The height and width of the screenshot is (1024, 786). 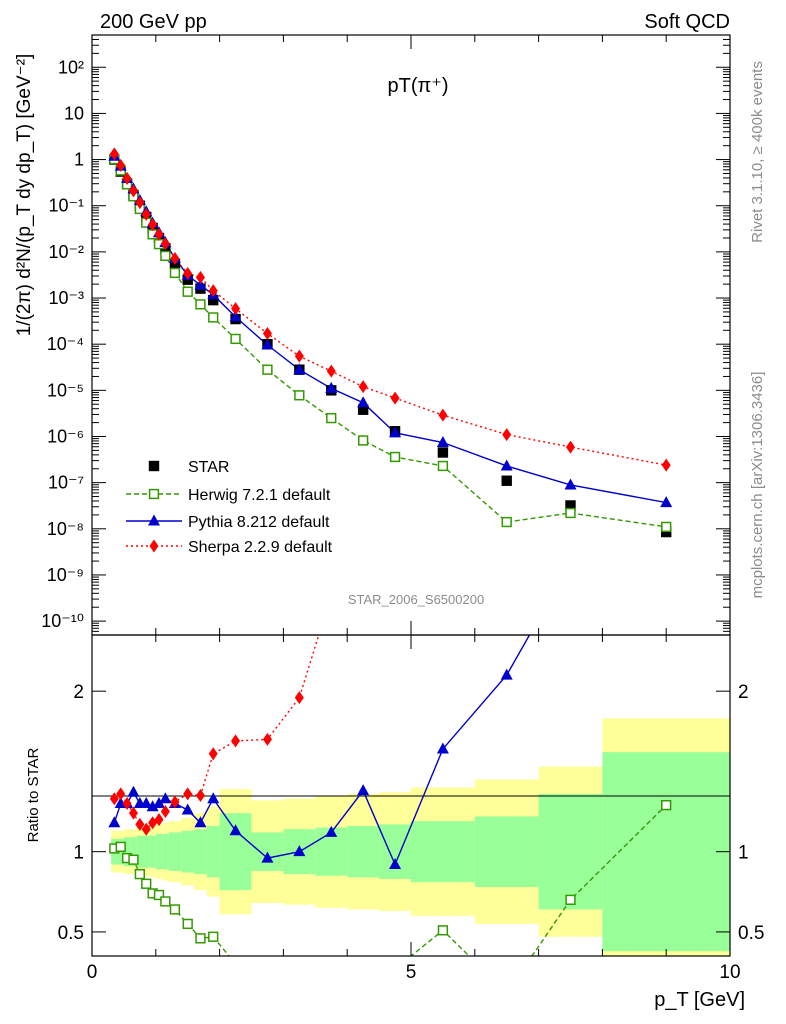 I want to click on y-tick-label: 10⁻⁵, so click(x=65, y=390).